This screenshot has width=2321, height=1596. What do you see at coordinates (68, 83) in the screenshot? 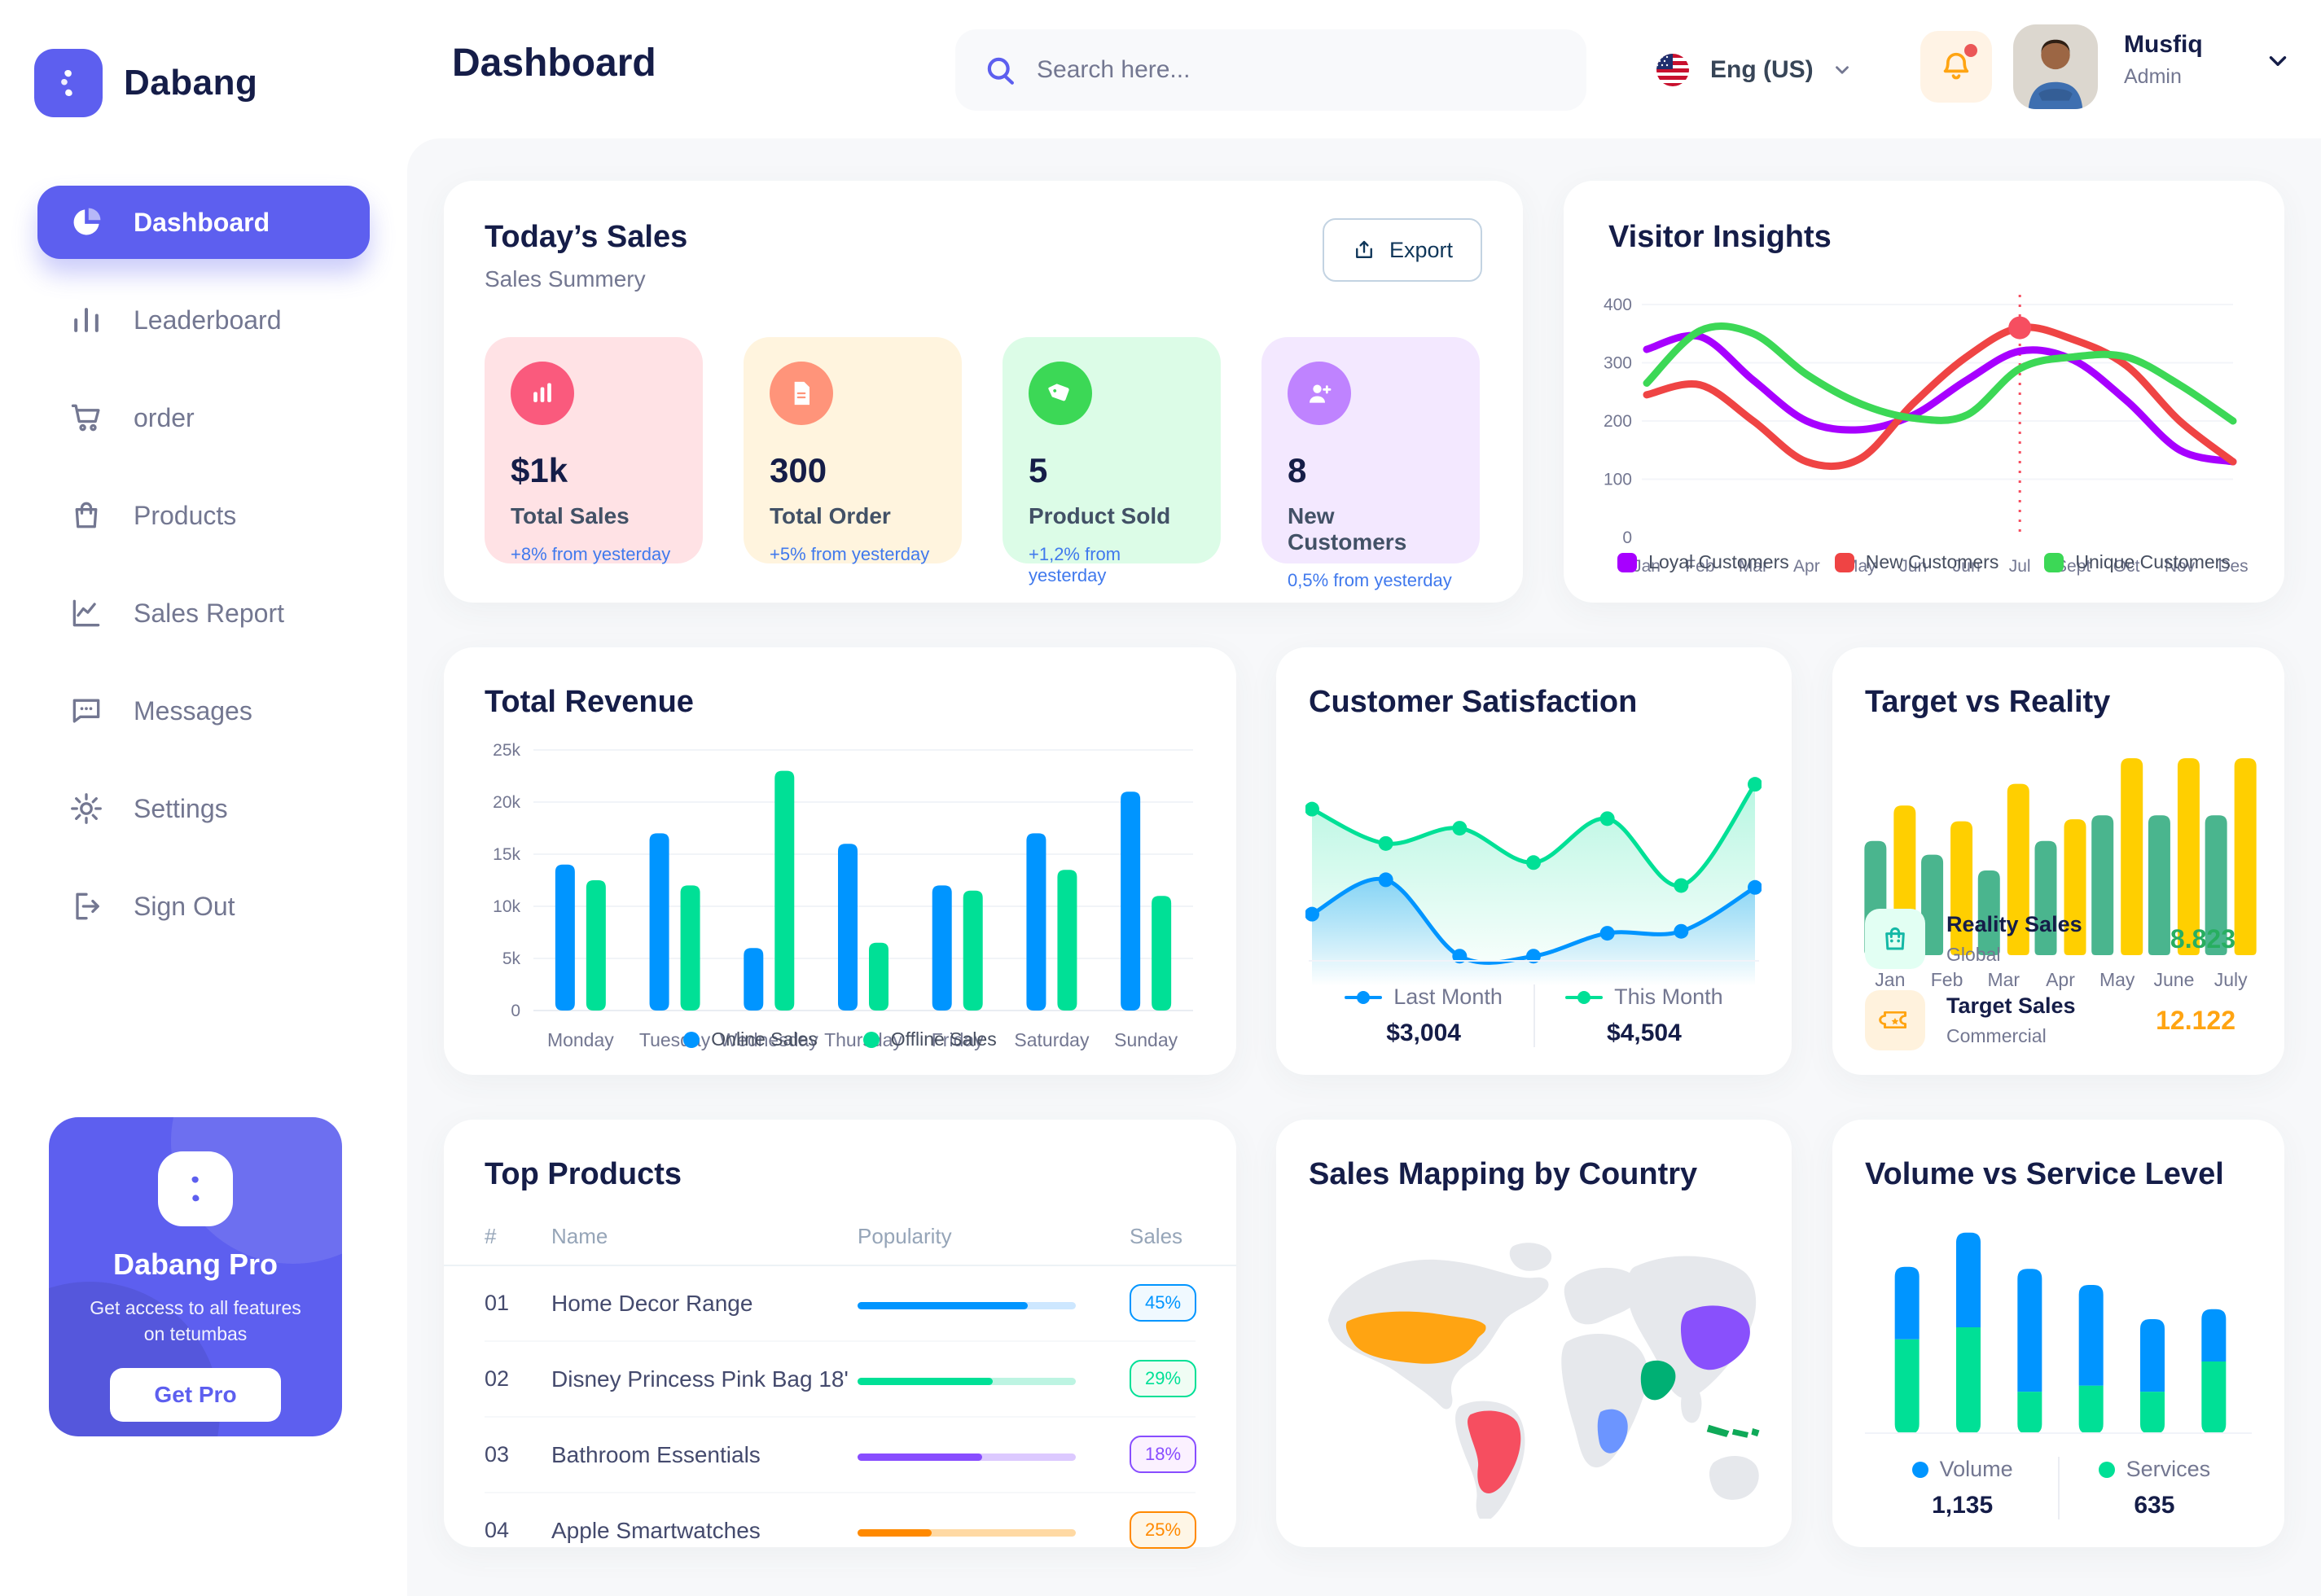
I see `brand-logo-icon` at bounding box center [68, 83].